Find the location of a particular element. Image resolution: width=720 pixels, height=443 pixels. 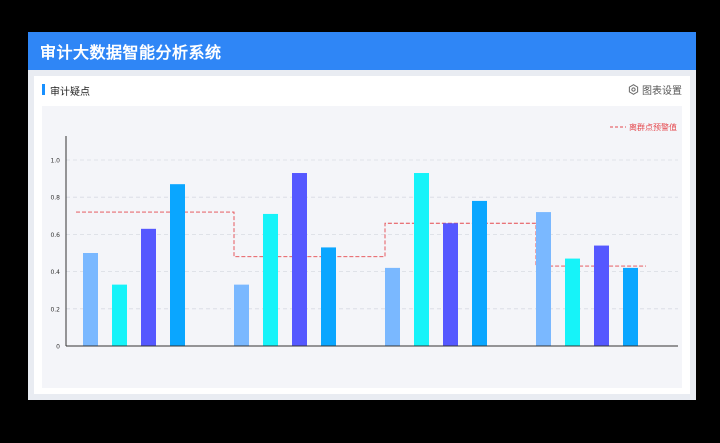

panel-title: 审计疑点 is located at coordinates (70, 92).